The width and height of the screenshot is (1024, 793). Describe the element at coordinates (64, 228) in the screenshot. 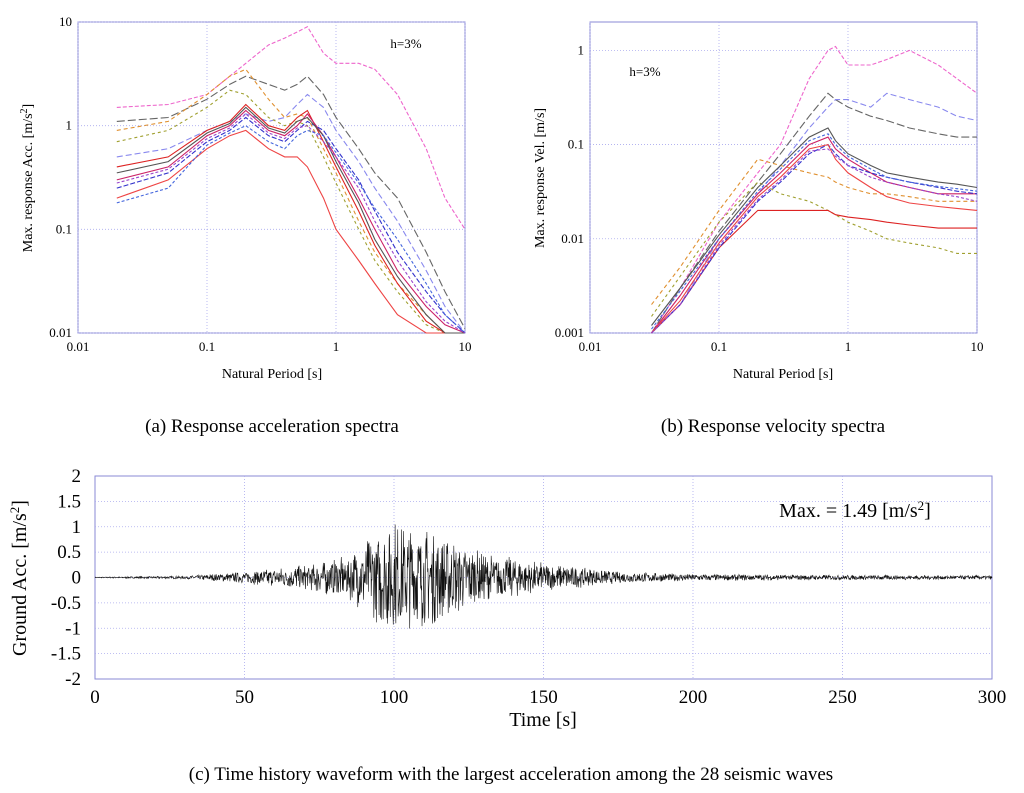

I see `y-tick-label-a-1: 0.1` at that location.